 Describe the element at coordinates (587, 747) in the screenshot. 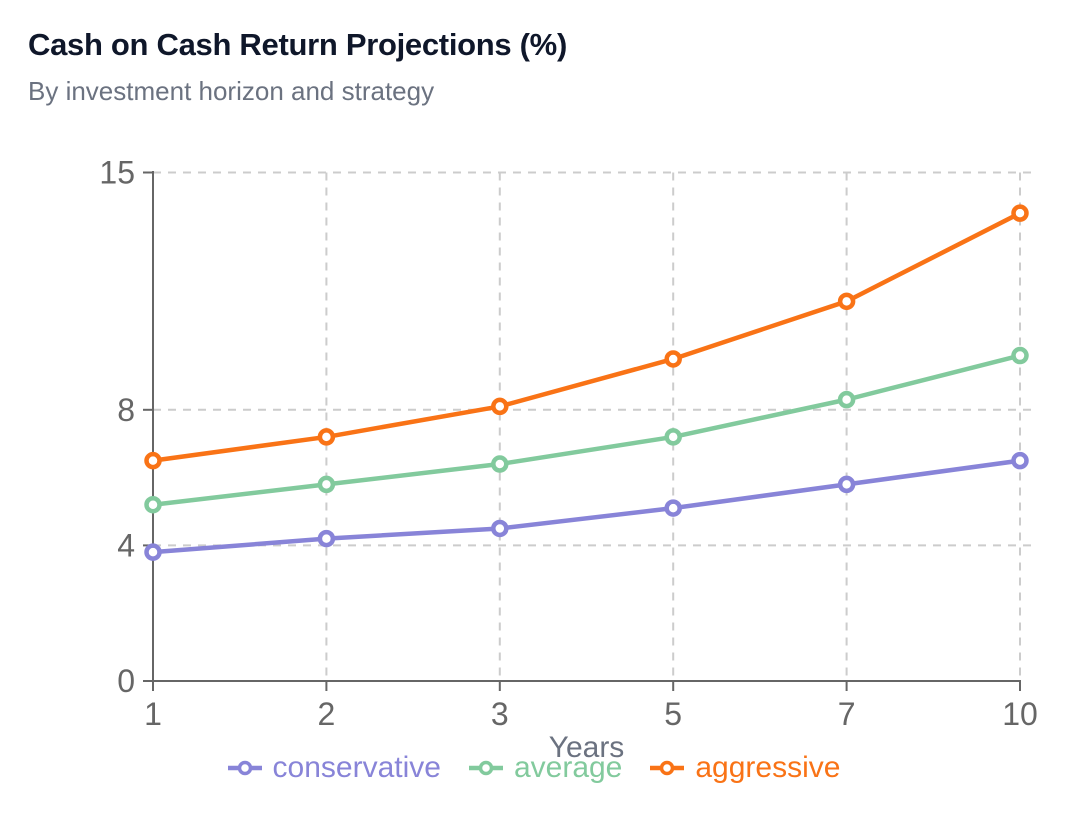

I see `x-axis-title: Years` at that location.